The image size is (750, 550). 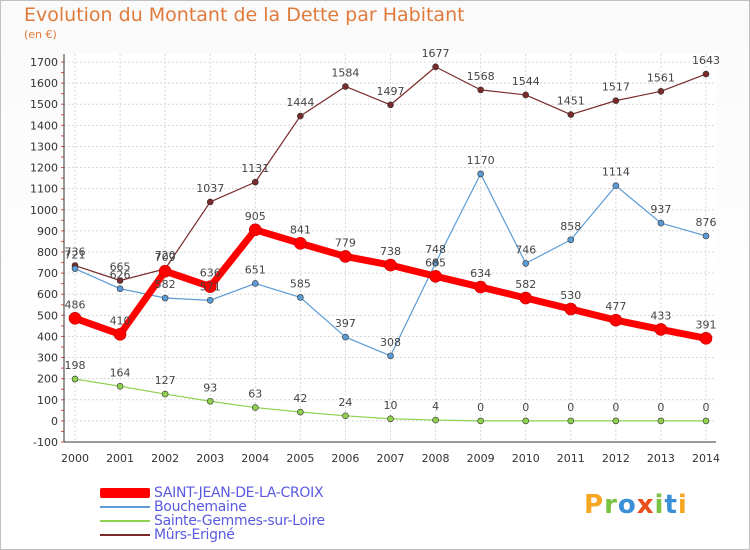 I want to click on data-label-1: 746, so click(x=525, y=249).